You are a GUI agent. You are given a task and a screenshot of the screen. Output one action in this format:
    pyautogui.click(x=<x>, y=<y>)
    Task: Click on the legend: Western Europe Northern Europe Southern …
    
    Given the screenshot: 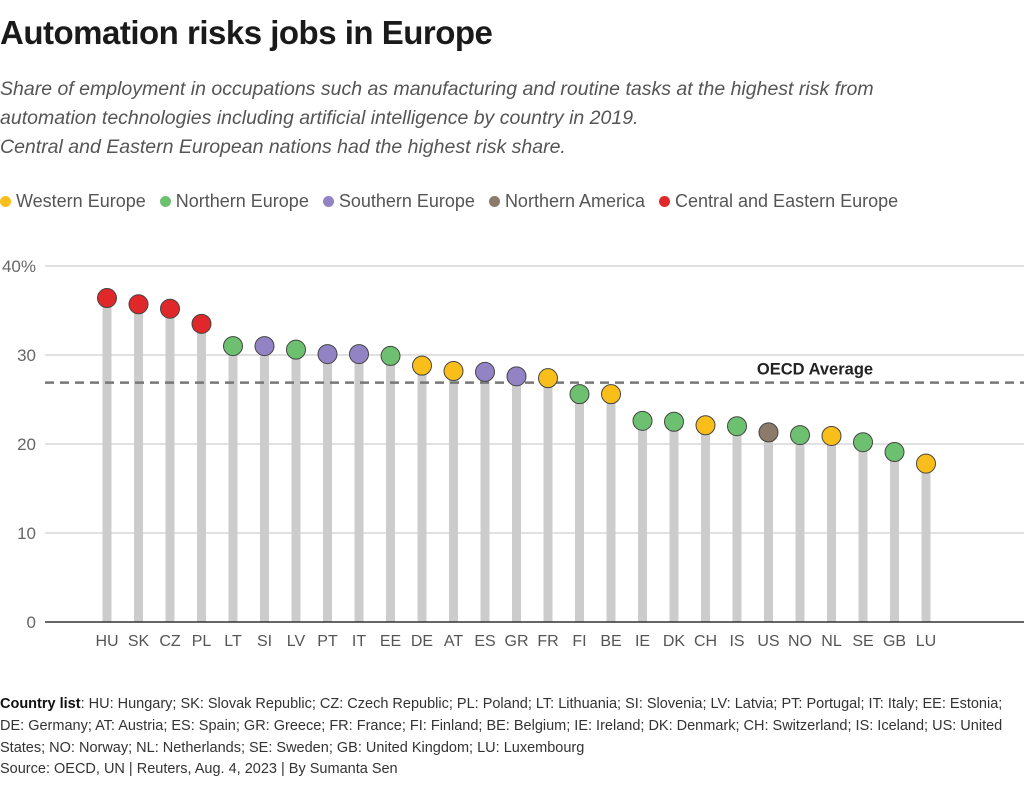 What is the action you would take?
    pyautogui.click(x=449, y=201)
    